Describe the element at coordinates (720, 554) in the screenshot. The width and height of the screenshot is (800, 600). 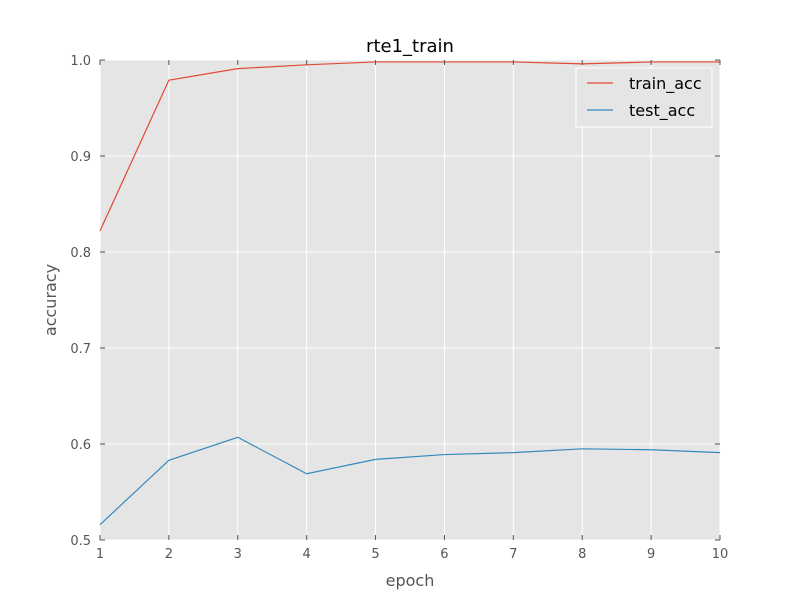
I see `x-tick-label: 10` at that location.